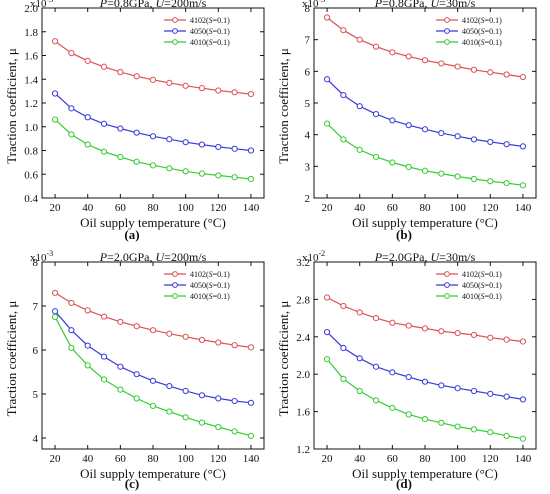 The image size is (550, 494). What do you see at coordinates (303, 263) in the screenshot?
I see `y-tick-label: 3.2` at bounding box center [303, 263].